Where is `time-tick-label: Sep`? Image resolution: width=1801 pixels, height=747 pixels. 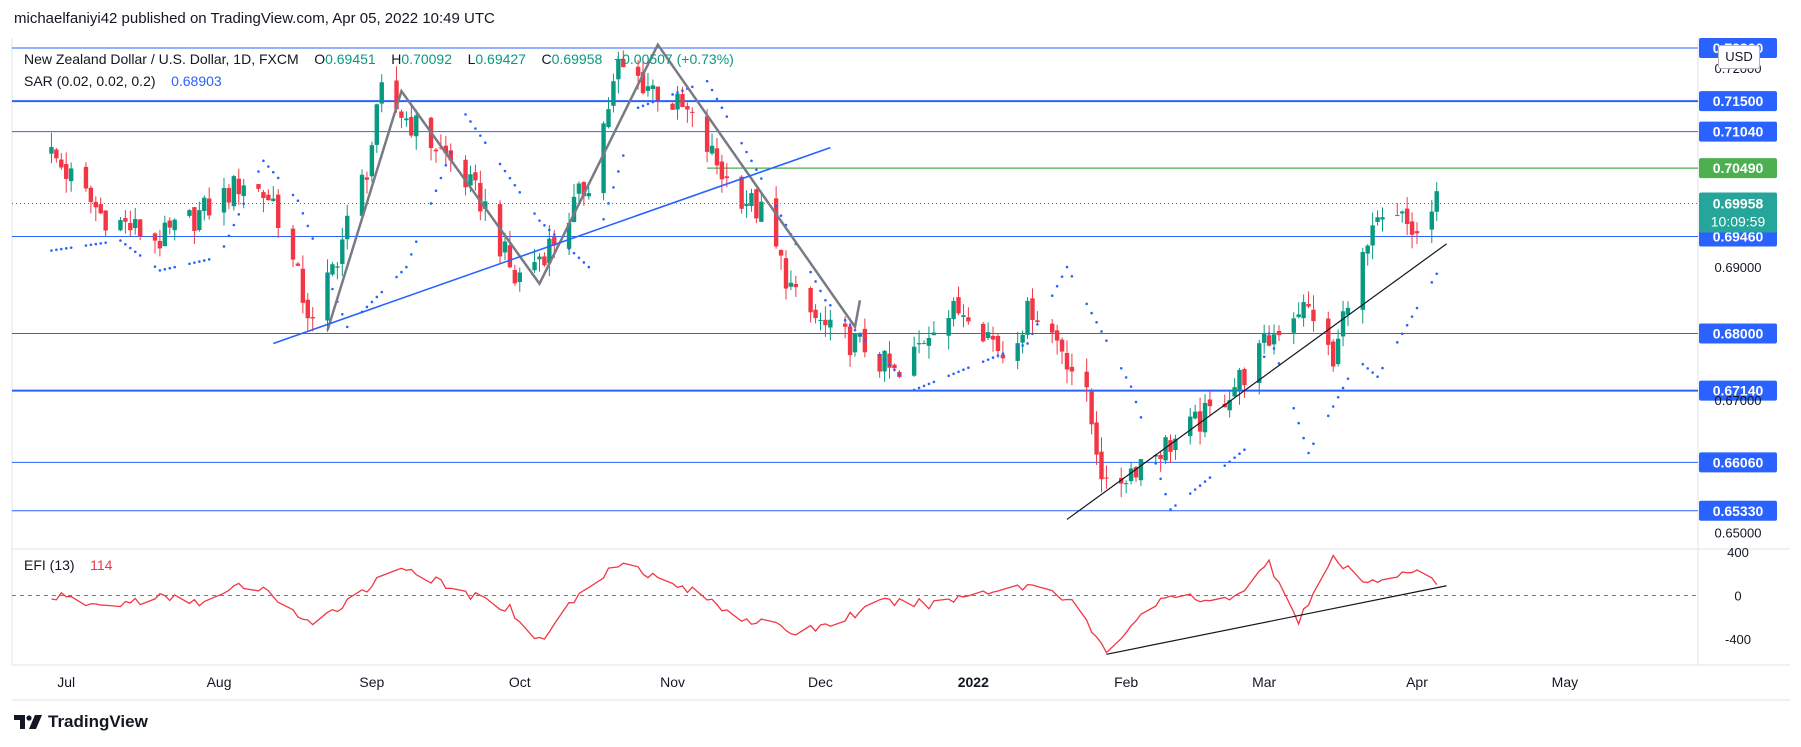
time-tick-label: Sep is located at coordinates (371, 682).